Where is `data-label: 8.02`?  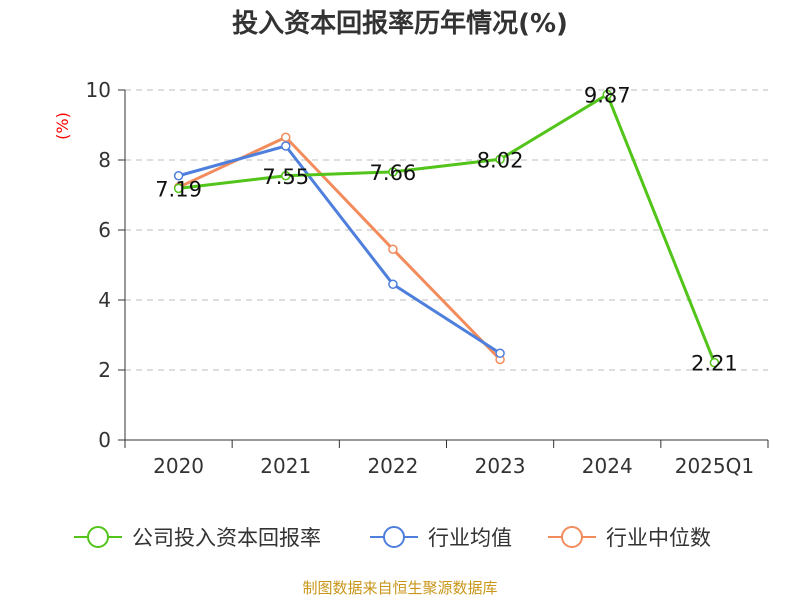 data-label: 8.02 is located at coordinates (500, 160).